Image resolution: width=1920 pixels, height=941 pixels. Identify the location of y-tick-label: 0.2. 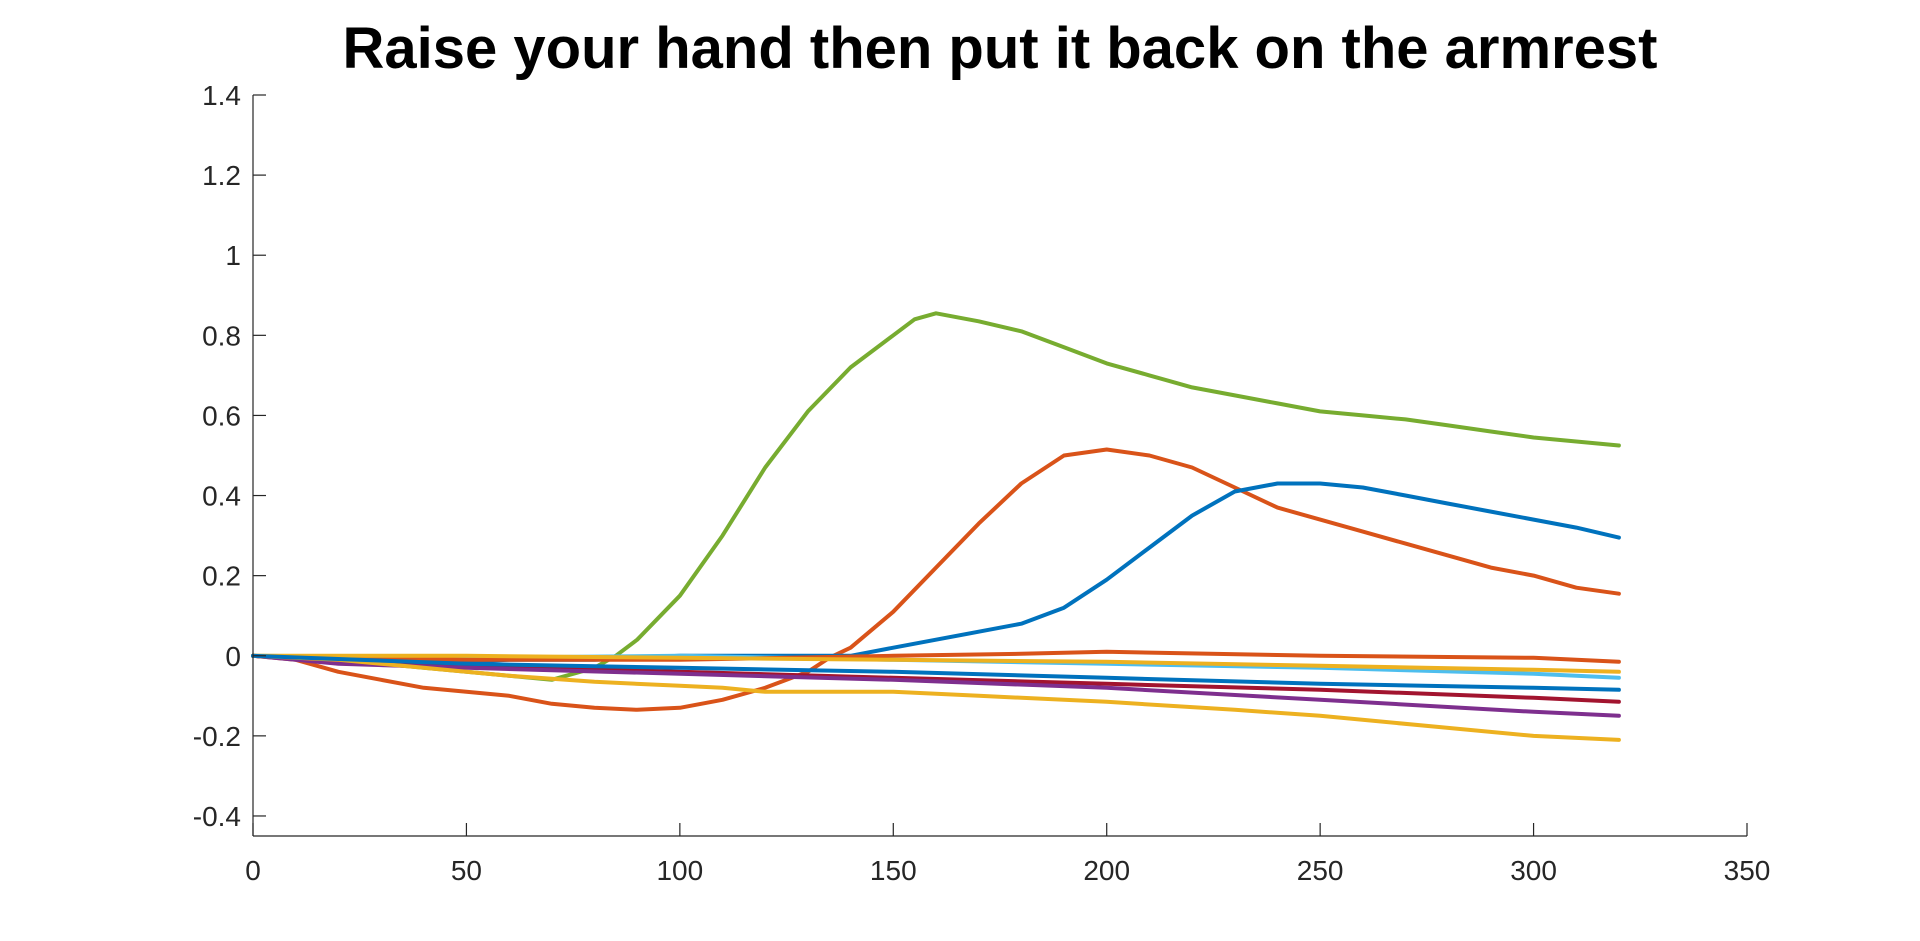
(221, 576).